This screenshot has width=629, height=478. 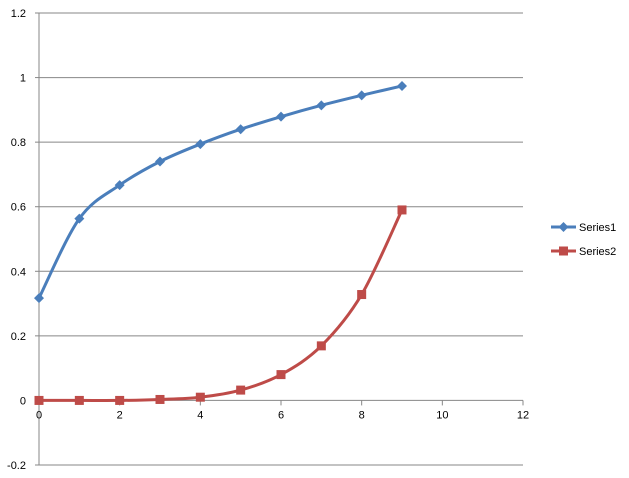 I want to click on x-axis-tick-labels: 0 2 4 6 8 10 12, so click(x=282, y=415).